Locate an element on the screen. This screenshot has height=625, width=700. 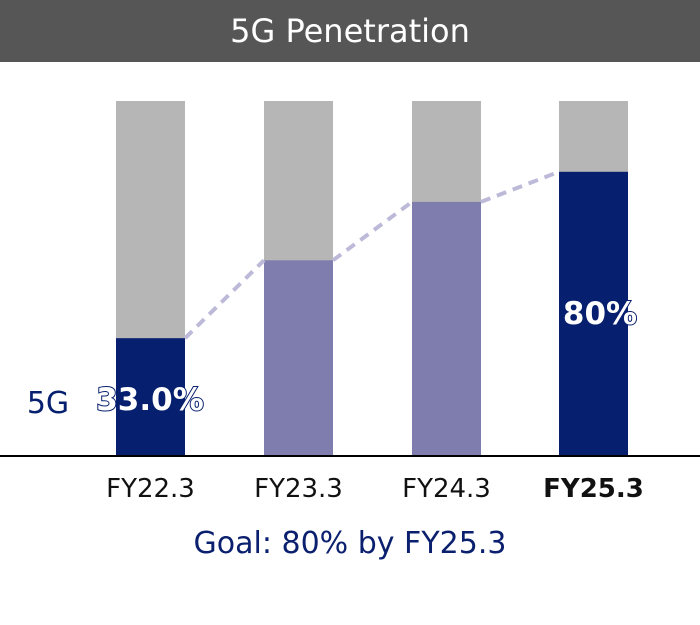
series-label: 5G is located at coordinates (48, 403).